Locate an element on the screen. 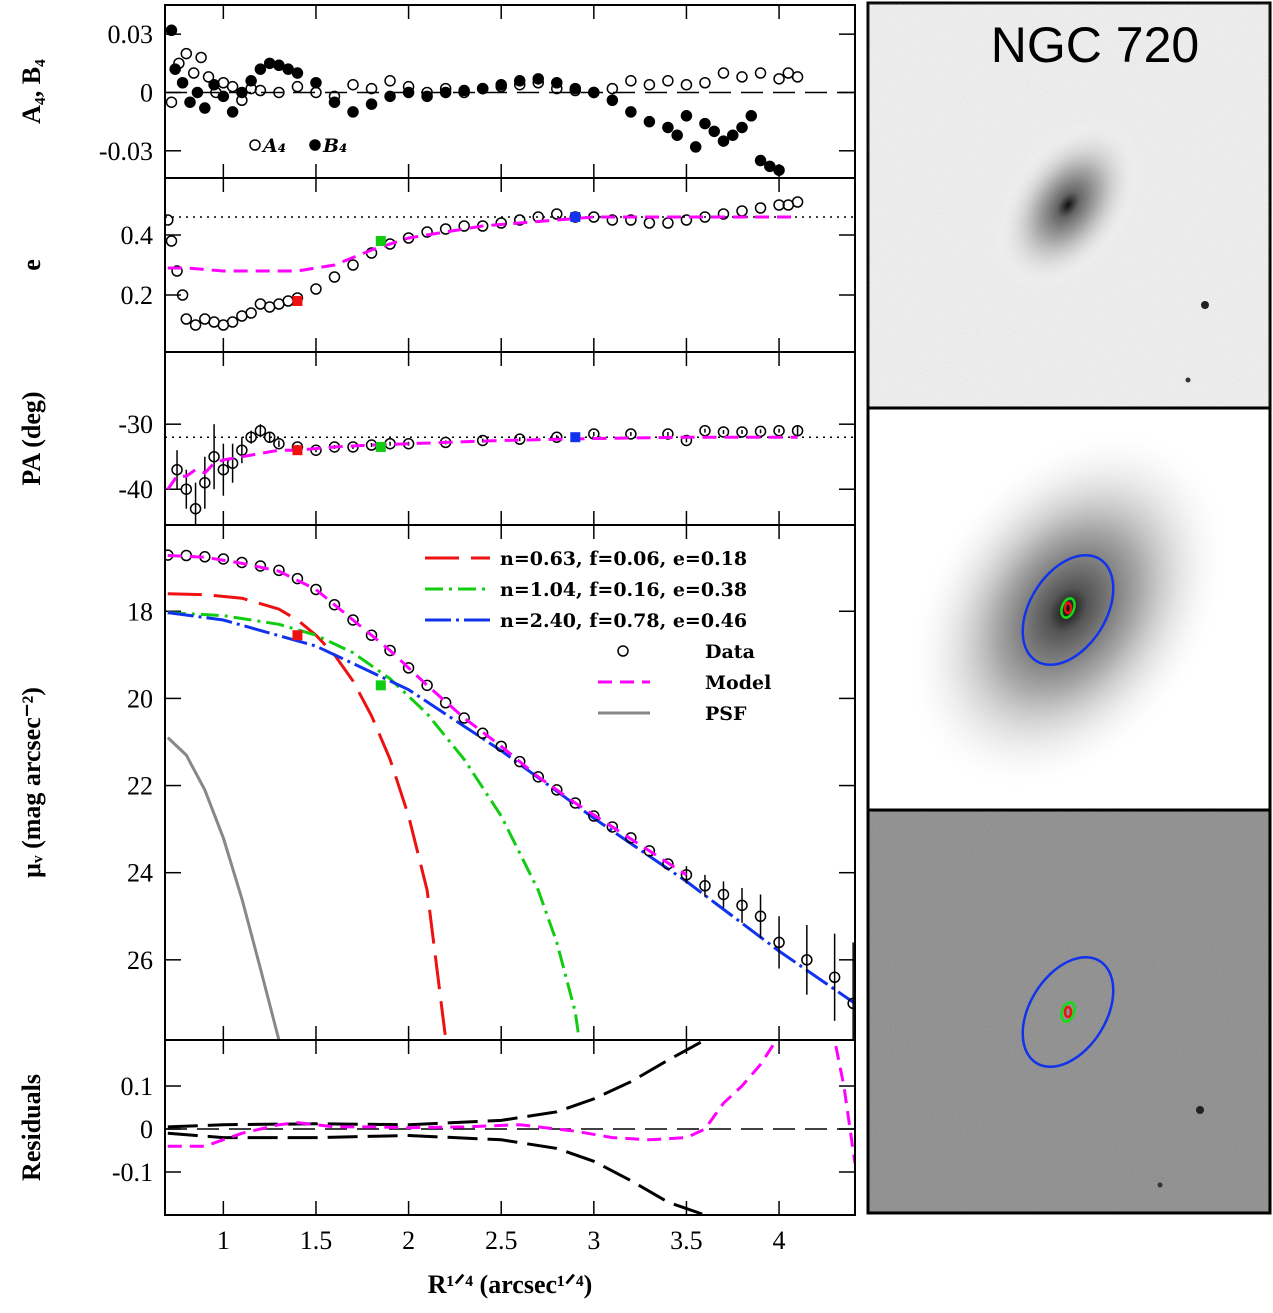  ellipse-green is located at coordinates (1068, 1012).